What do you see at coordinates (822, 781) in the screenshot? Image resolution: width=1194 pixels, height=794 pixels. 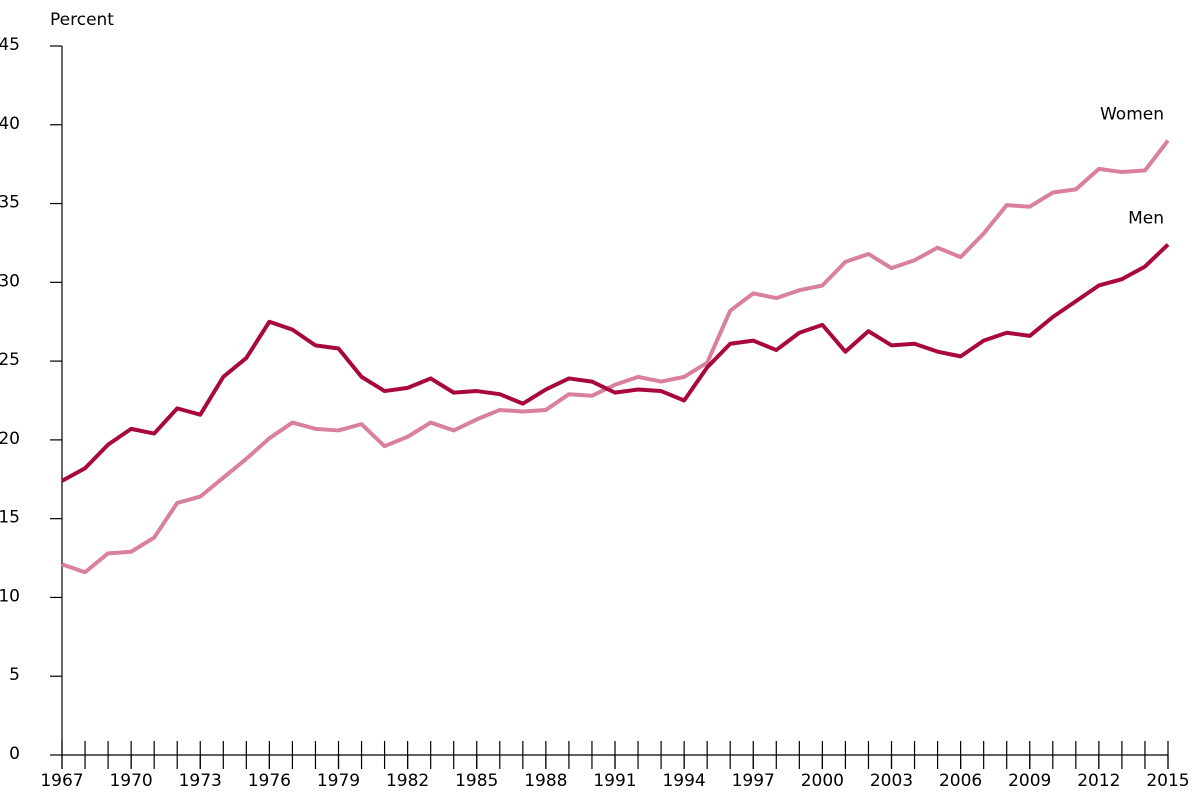 I see `x-tick-label: 2000` at bounding box center [822, 781].